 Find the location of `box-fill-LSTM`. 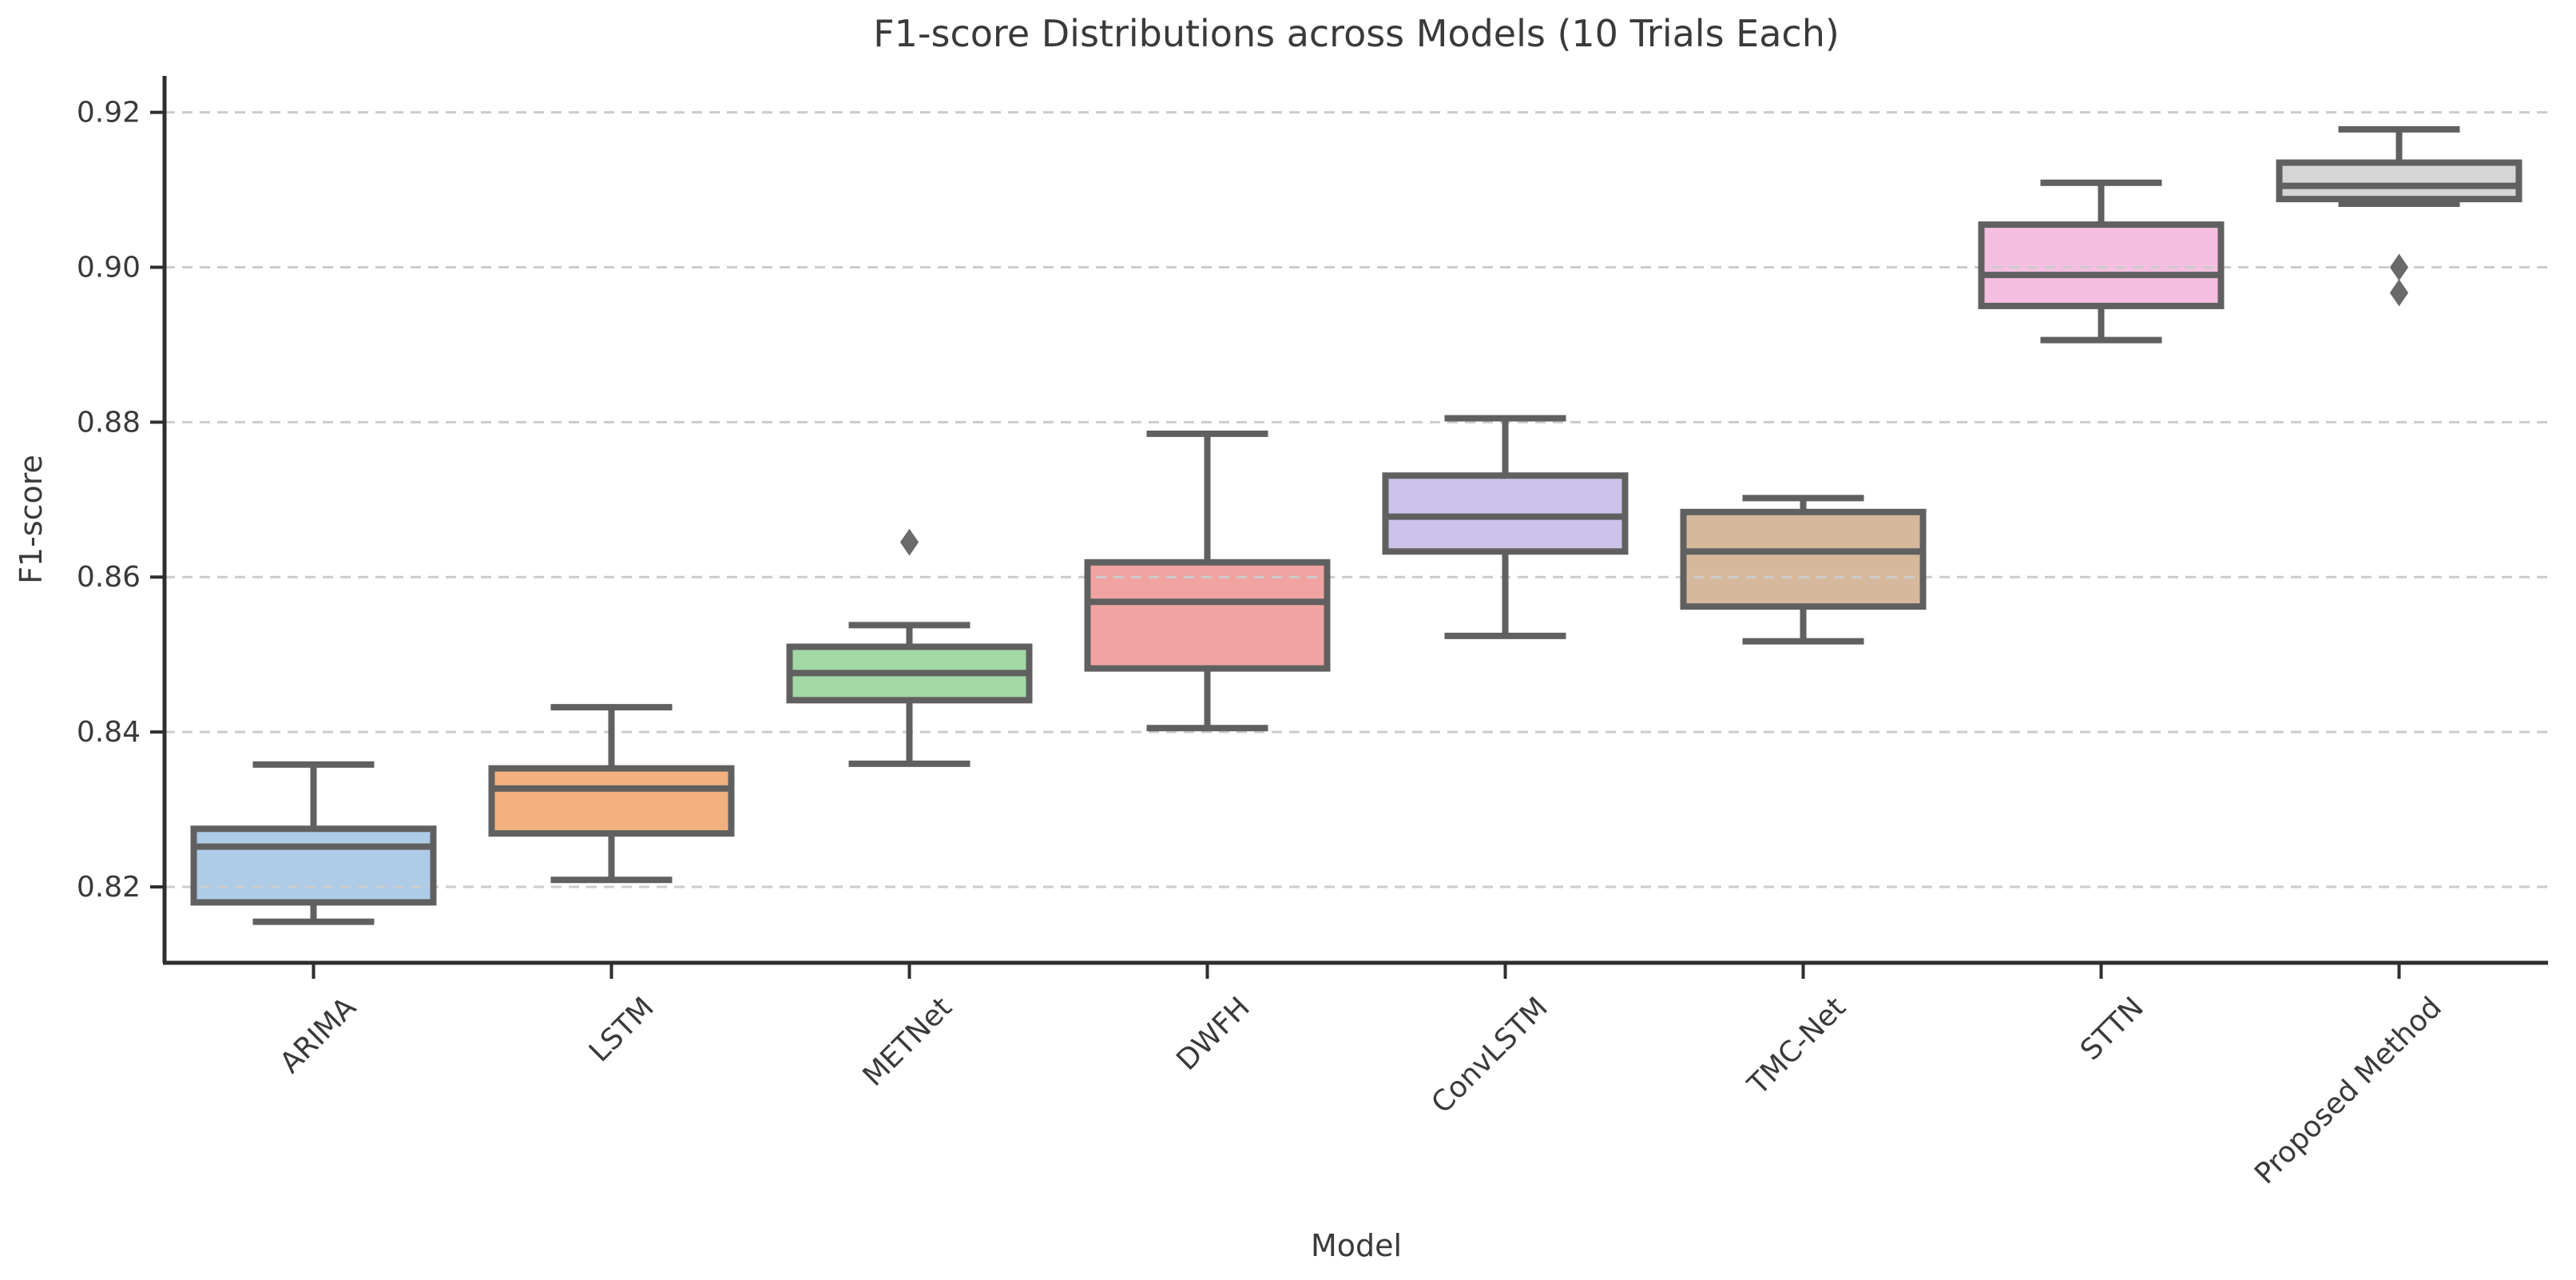

box-fill-LSTM is located at coordinates (611, 801).